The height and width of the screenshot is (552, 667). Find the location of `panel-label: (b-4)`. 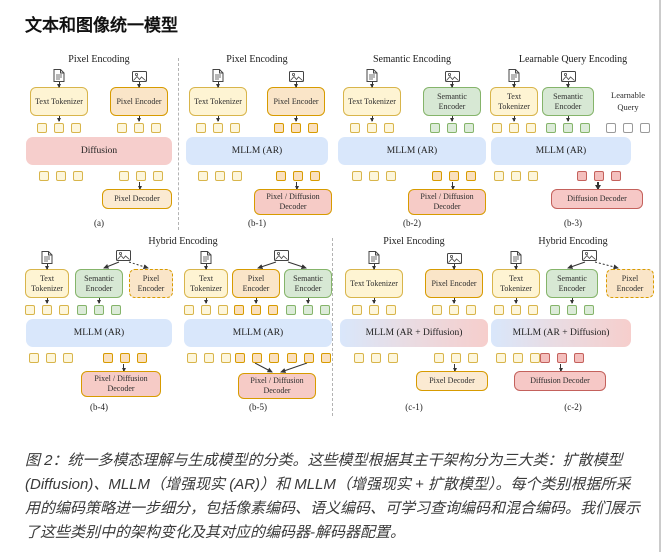

panel-label: (b-4) is located at coordinates (99, 407).